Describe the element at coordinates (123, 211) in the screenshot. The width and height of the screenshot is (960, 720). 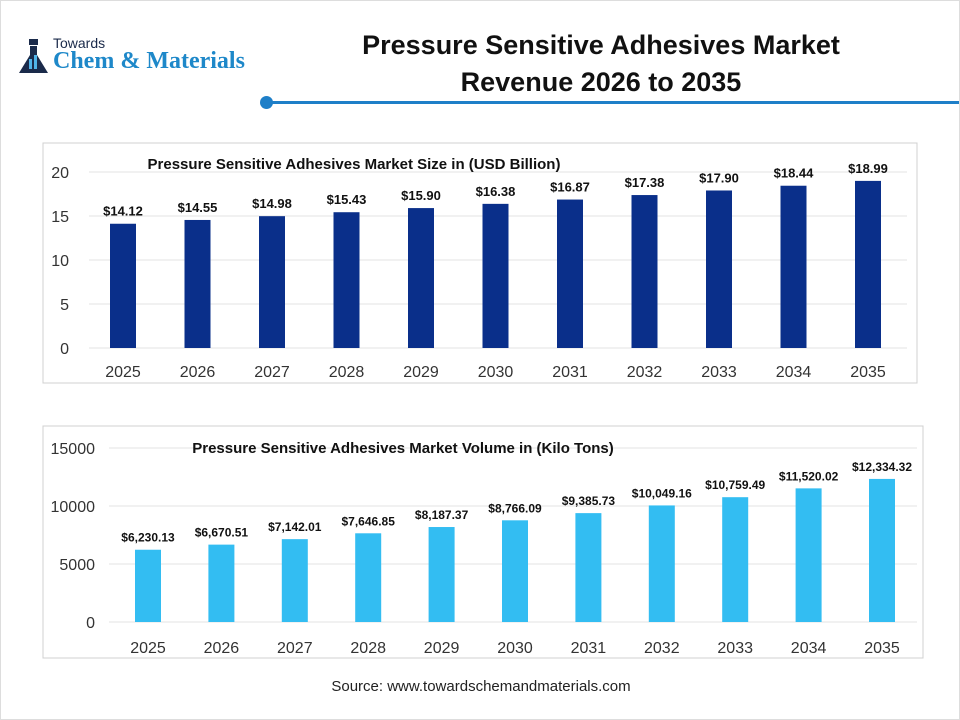
I see `data-label: $14.12` at that location.